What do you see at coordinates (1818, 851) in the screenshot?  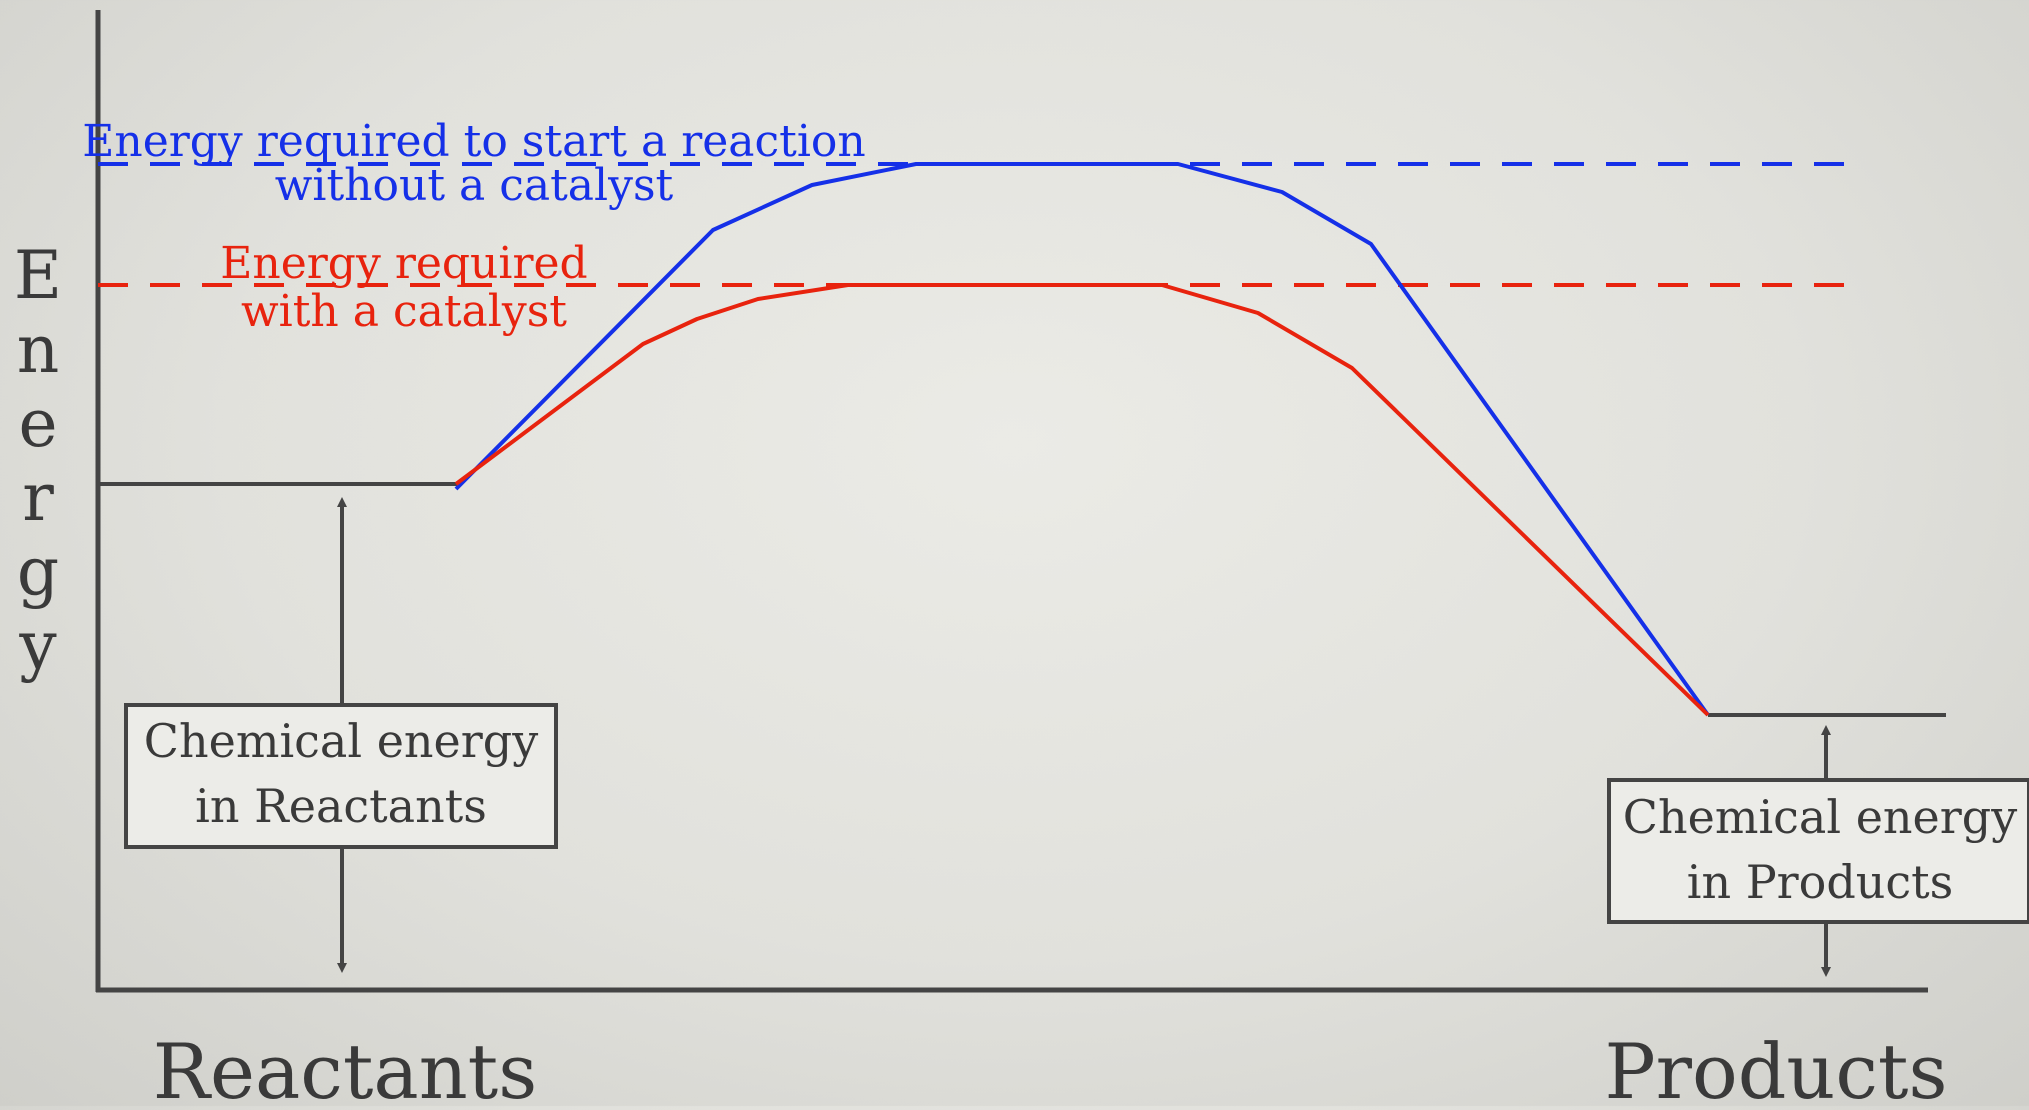 I see `products-energy-box: Chemical energy in Products` at bounding box center [1818, 851].